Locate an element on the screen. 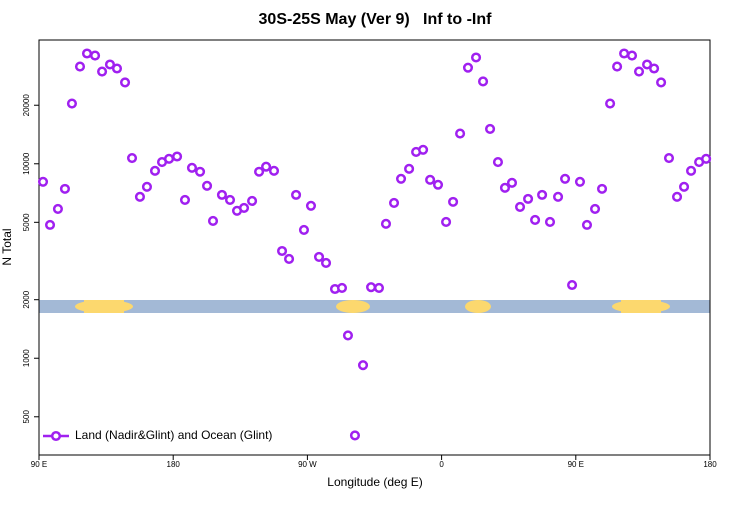 The width and height of the screenshot is (750, 505). y-tick-label: 500 is located at coordinates (26, 417).